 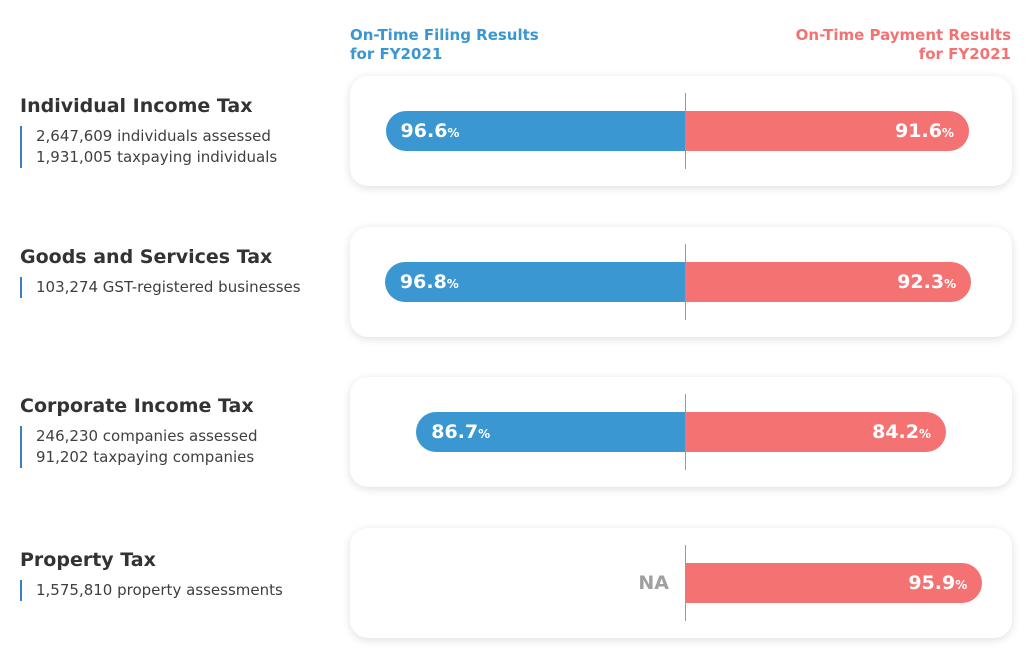 What do you see at coordinates (444, 45) in the screenshot?
I see `filing-header: On-Time Filing Results for FY2021` at bounding box center [444, 45].